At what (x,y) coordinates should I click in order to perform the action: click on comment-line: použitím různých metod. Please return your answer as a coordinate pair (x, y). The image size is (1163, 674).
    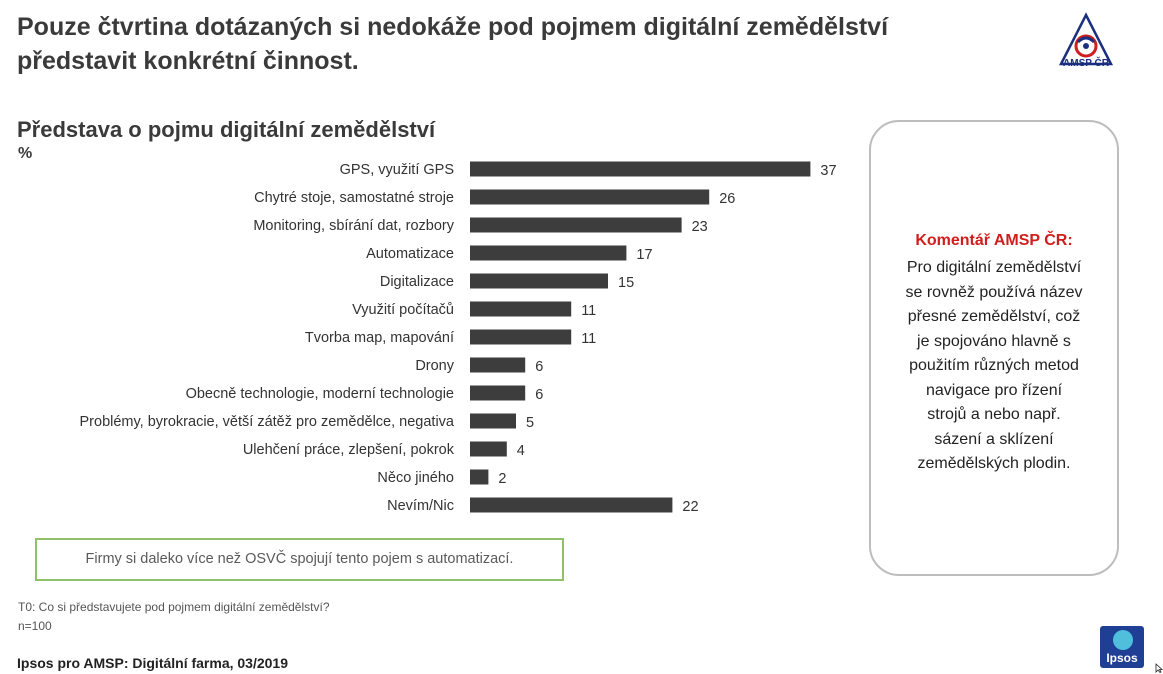
    Looking at the image, I should click on (994, 365).